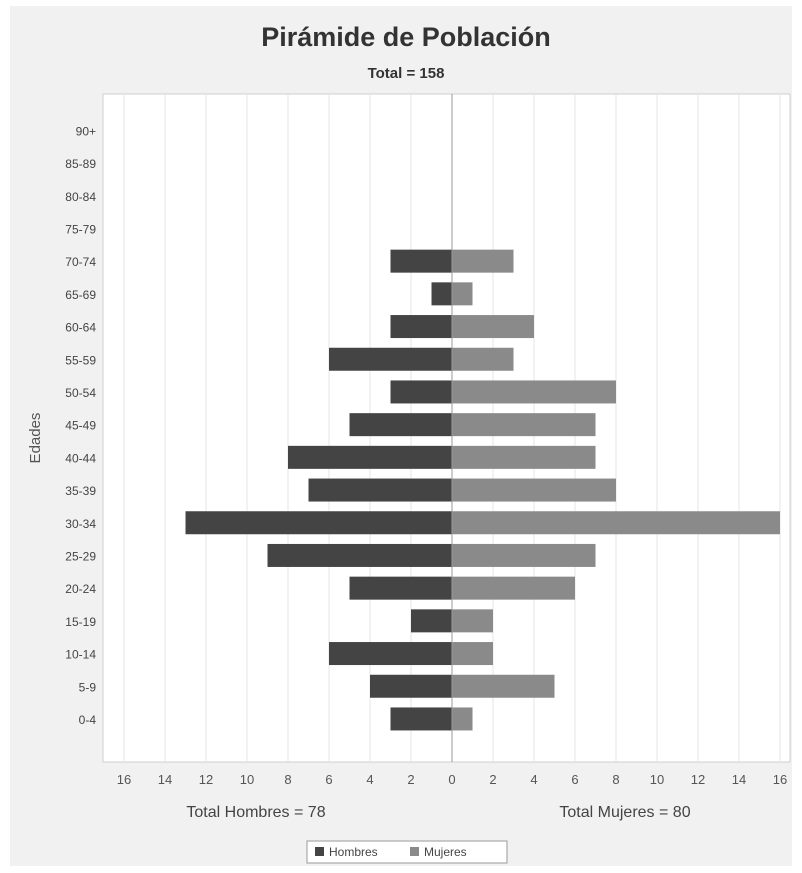 The width and height of the screenshot is (802, 873). I want to click on chart-subtitle: Total = 158, so click(406, 73).